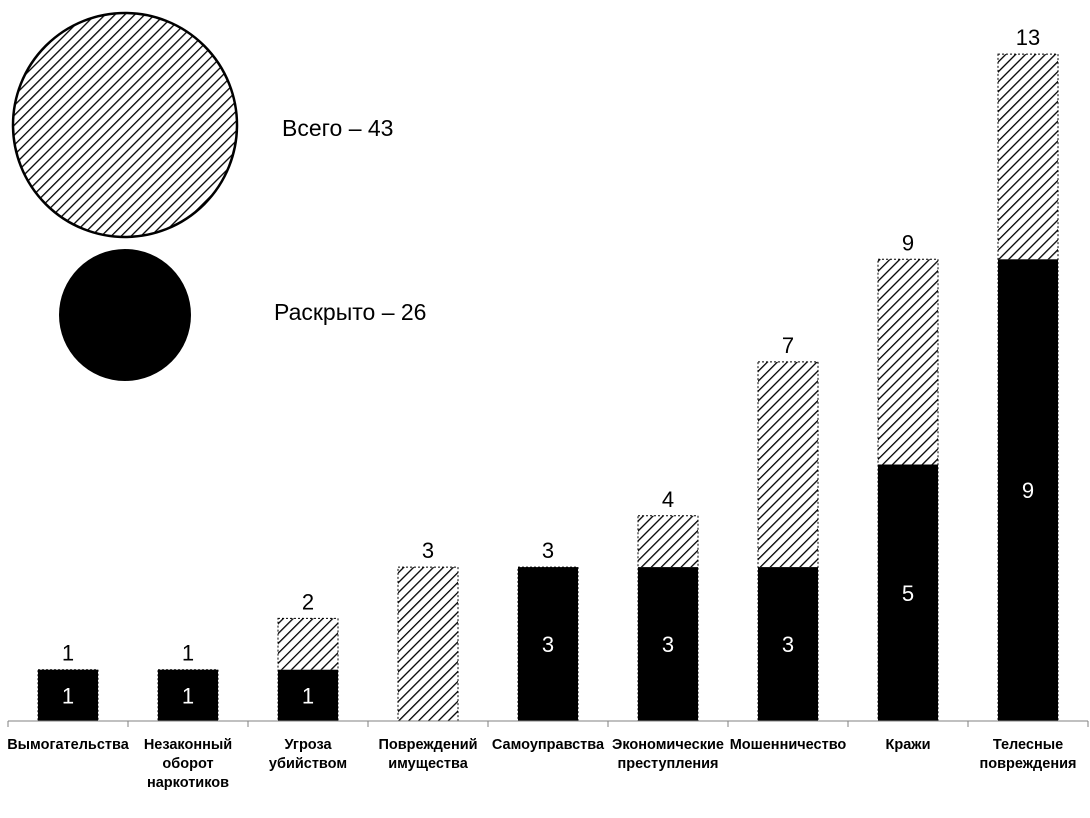 Image resolution: width=1090 pixels, height=818 pixels. Describe the element at coordinates (125, 315) in the screenshot. I see `legend-solved-swatch` at that location.